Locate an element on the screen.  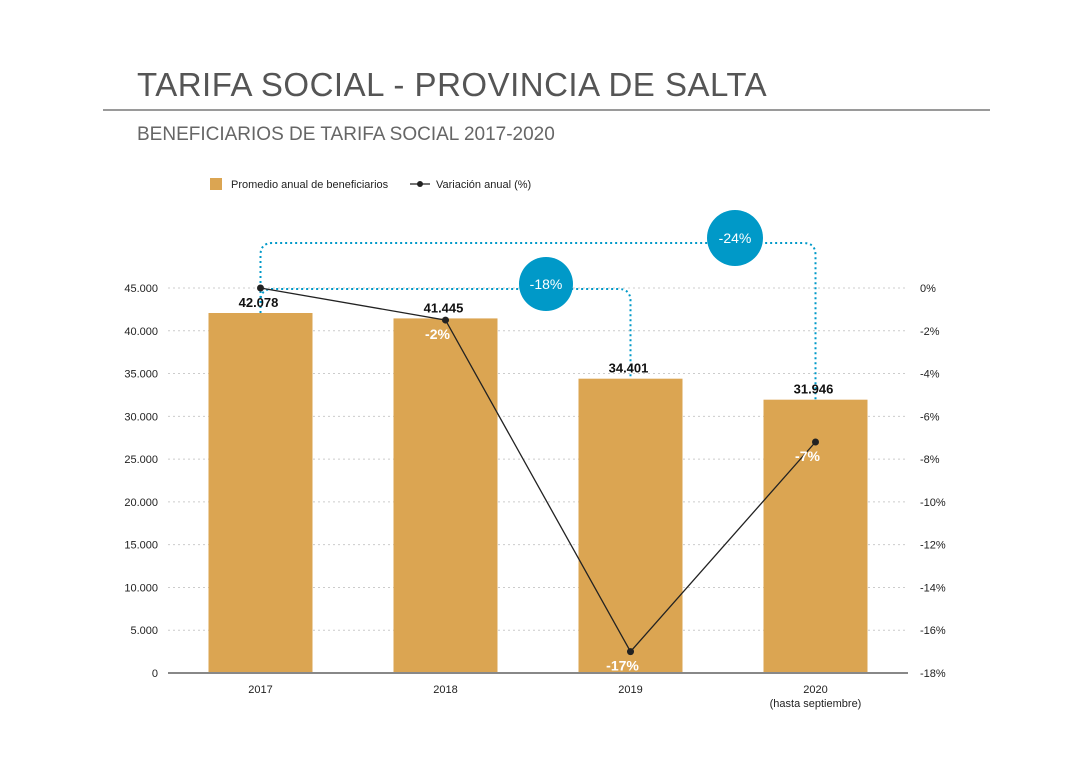
y-right-tick-label: -10% is located at coordinates (933, 503).